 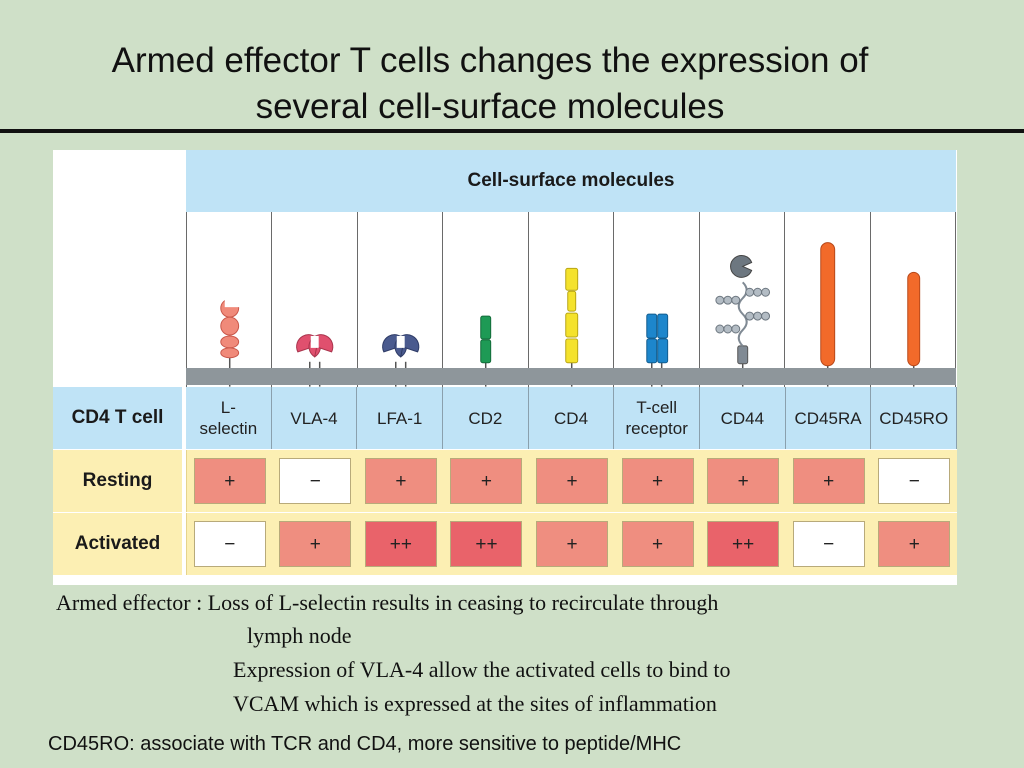 I want to click on molecule-name: CD45RO, so click(x=914, y=418).